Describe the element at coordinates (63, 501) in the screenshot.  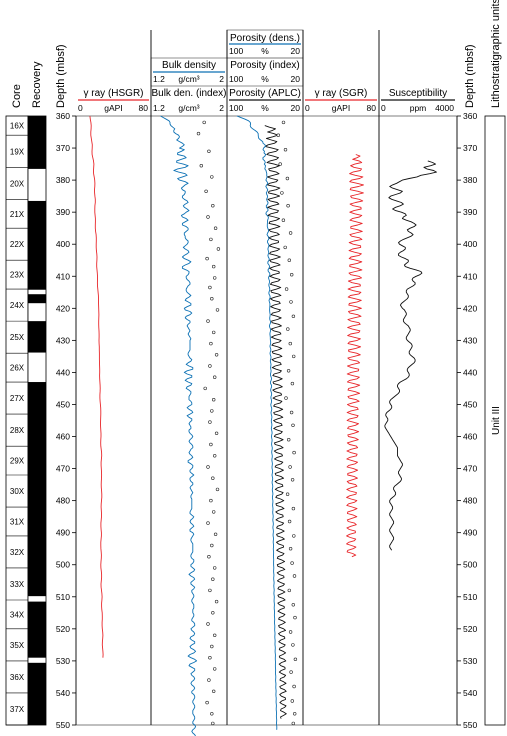
I see `left-depth-tick-label: 480` at that location.